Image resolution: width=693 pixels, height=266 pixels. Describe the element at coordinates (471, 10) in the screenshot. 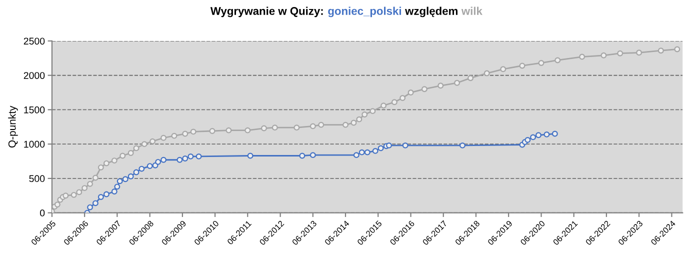

I see `text: wilk` at that location.